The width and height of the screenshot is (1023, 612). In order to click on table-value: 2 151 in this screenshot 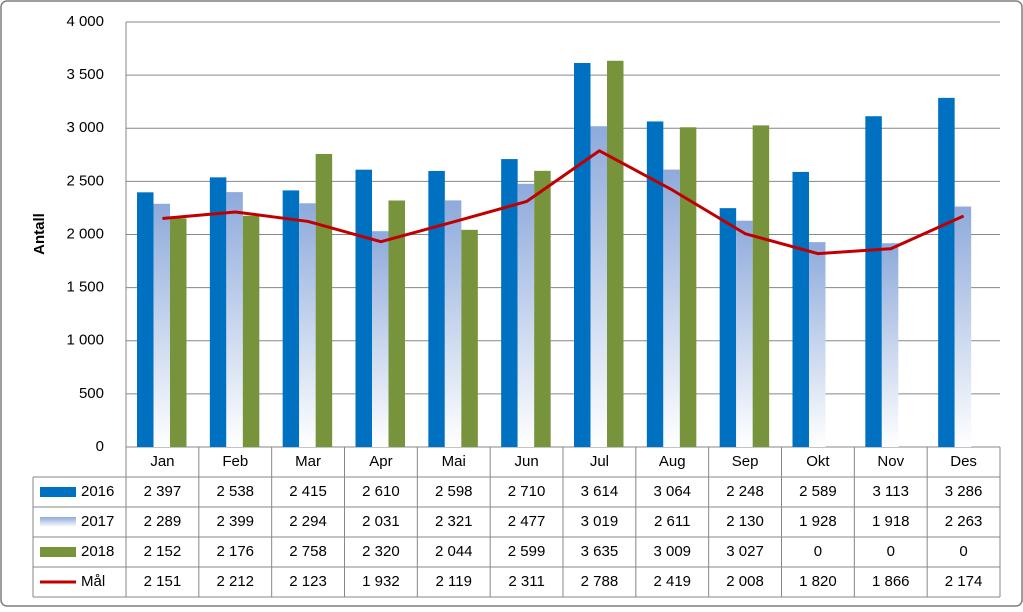, I will do `click(163, 581)`.